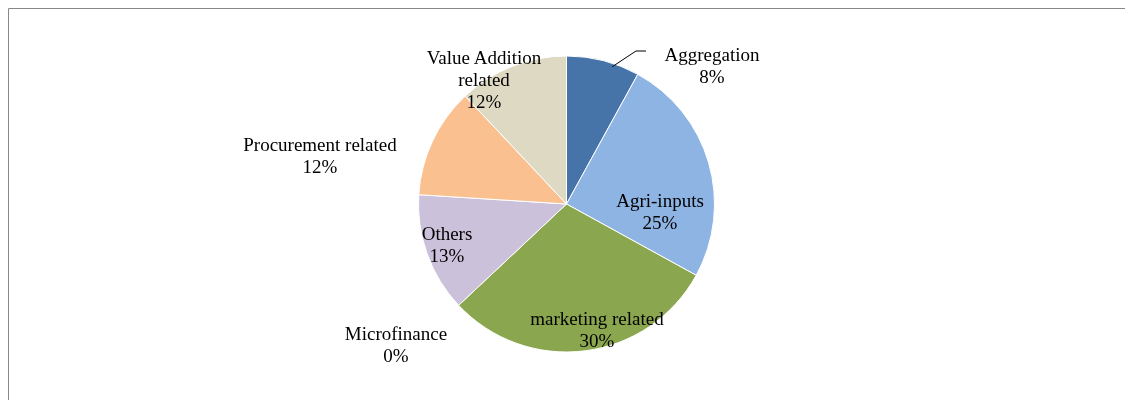  I want to click on data-label: 8%, so click(712, 76).